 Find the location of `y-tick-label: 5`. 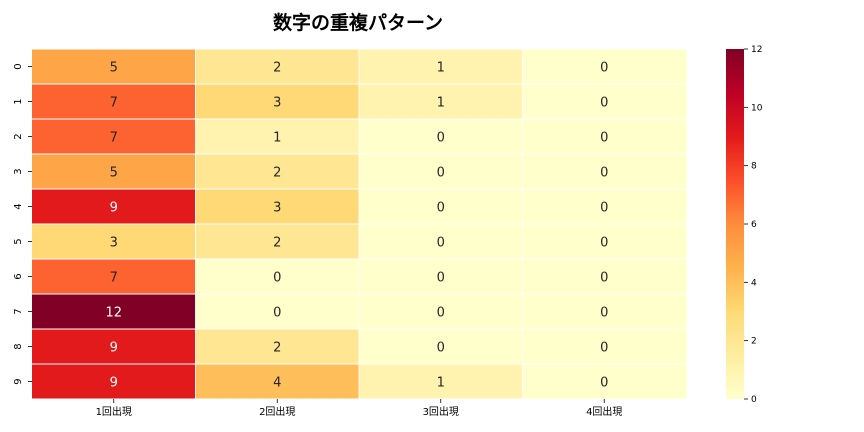

y-tick-label: 5 is located at coordinates (18, 241).